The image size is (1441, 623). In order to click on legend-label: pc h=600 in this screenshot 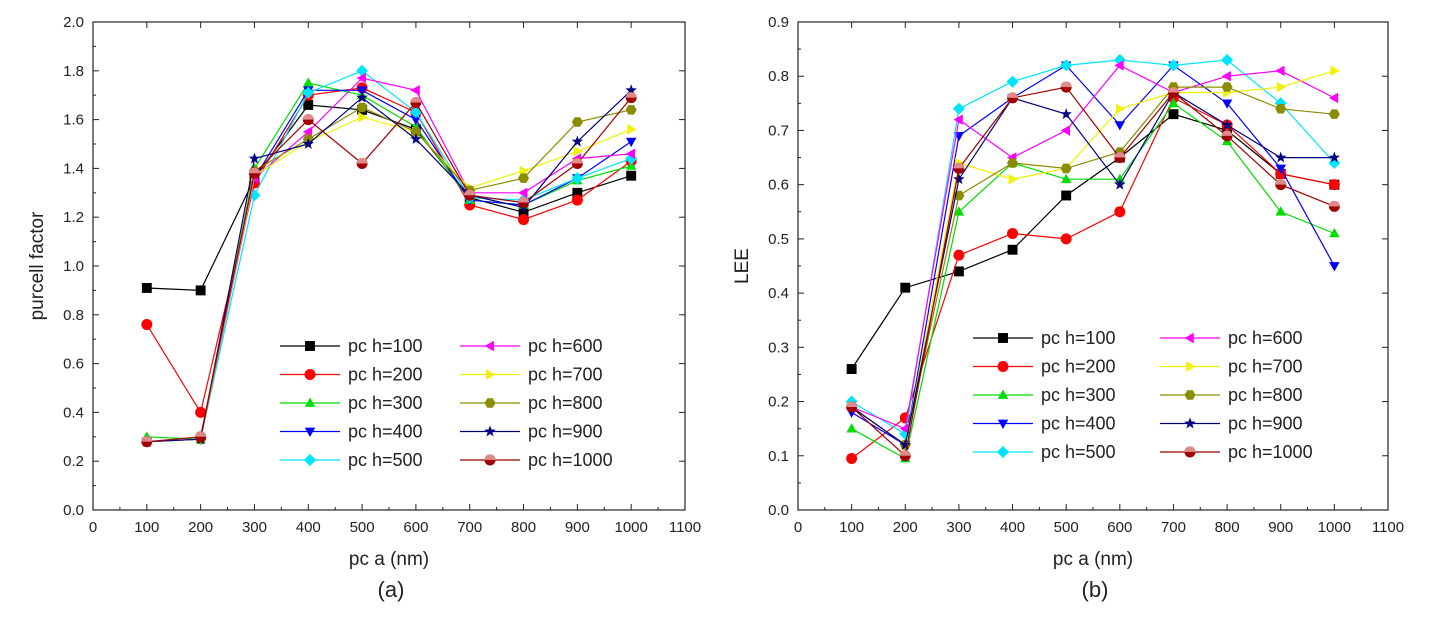, I will do `click(565, 346)`.